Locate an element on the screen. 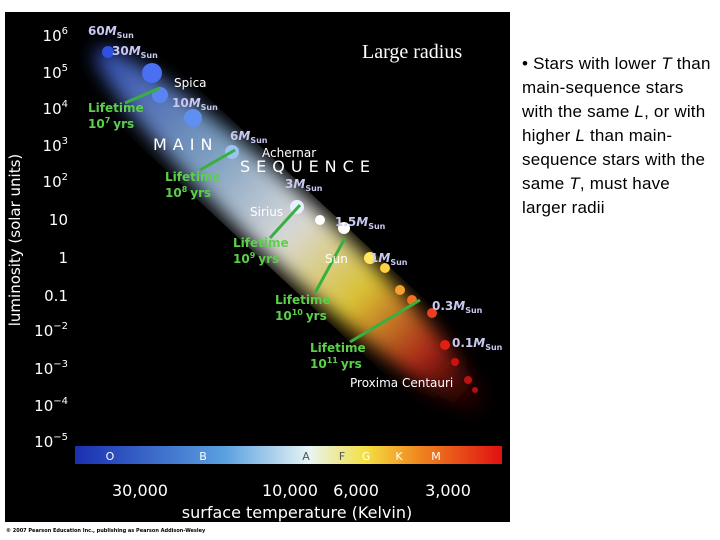  mass-label: 3MSun is located at coordinates (304, 185).